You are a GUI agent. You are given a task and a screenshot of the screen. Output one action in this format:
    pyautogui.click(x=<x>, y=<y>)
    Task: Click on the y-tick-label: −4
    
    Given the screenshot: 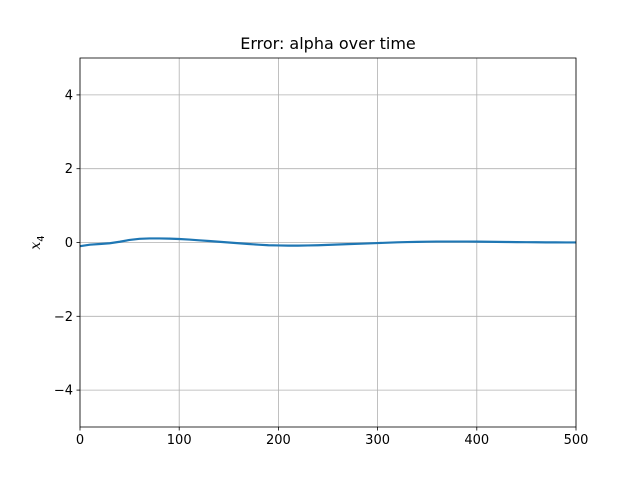 What is the action you would take?
    pyautogui.click(x=63, y=391)
    